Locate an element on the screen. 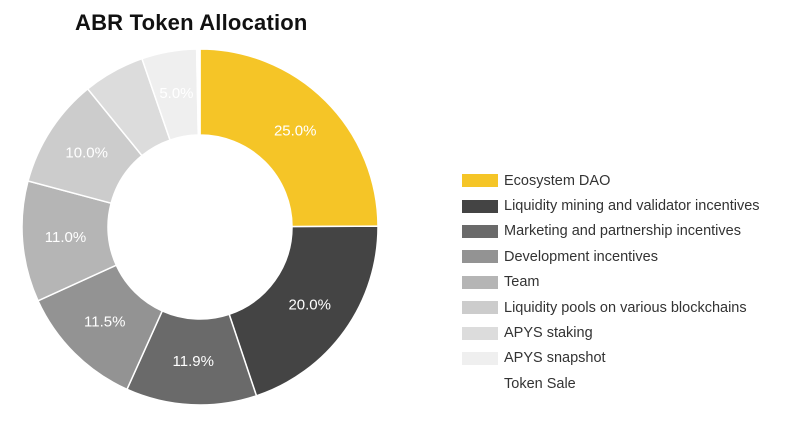 The width and height of the screenshot is (800, 421). legend-item: Development incentives is located at coordinates (611, 256).